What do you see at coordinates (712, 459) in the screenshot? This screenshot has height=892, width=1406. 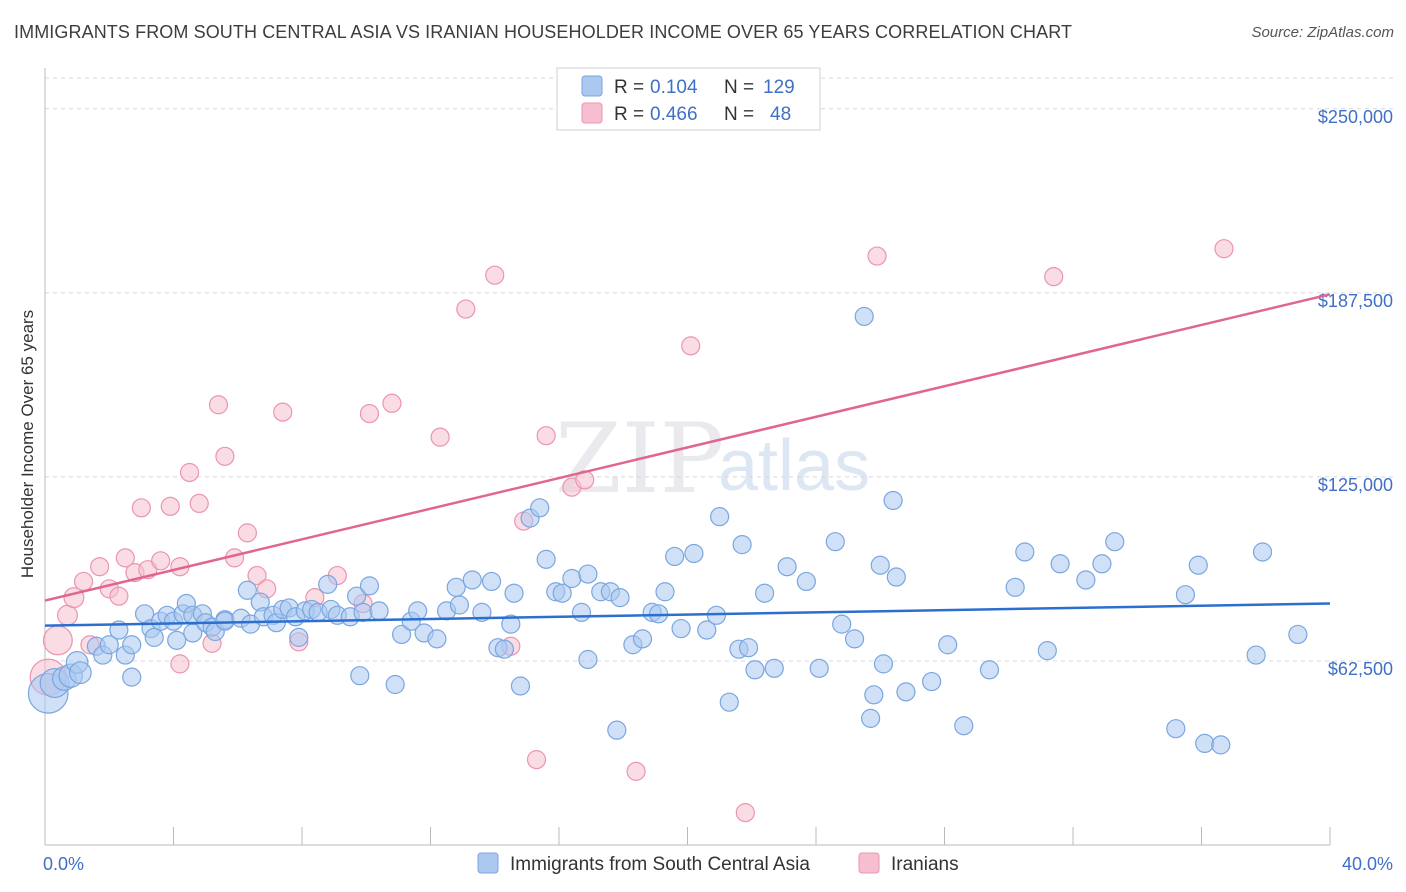 I see `watermark: ZIP atlas` at bounding box center [712, 459].